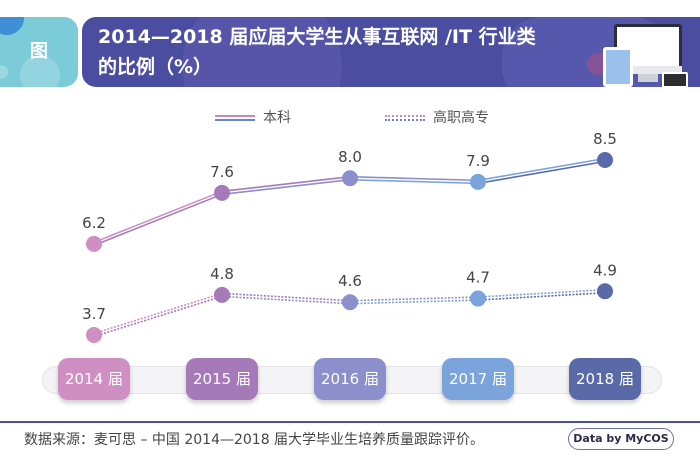 This screenshot has height=467, width=700. I want to click on title-line-2: 的比例（%）, so click(155, 67).